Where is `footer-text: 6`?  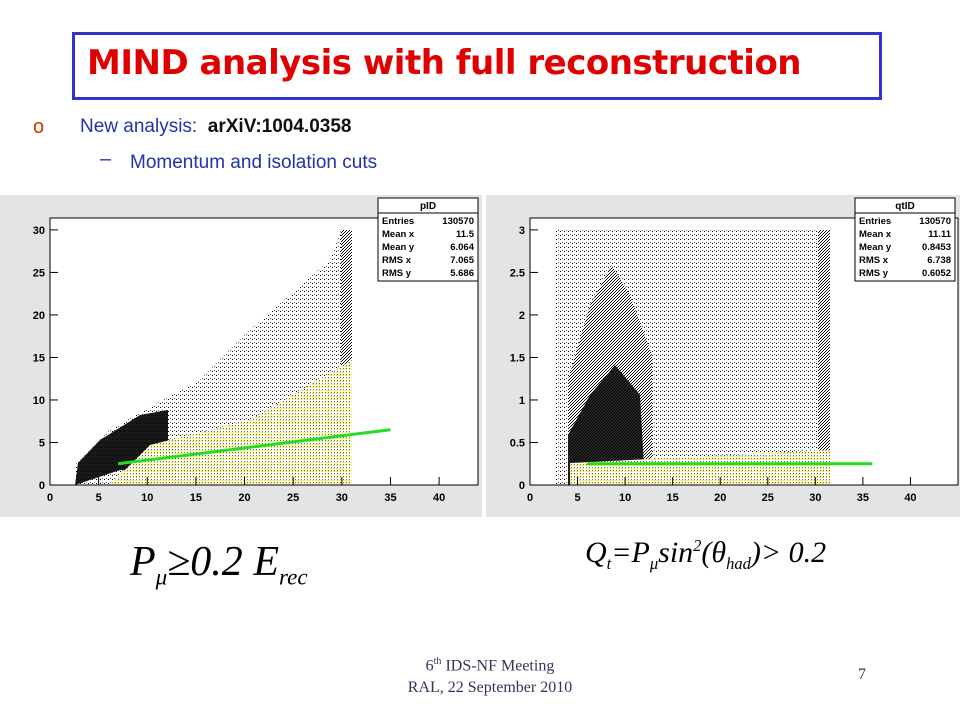
footer-text: 6 is located at coordinates (429, 666).